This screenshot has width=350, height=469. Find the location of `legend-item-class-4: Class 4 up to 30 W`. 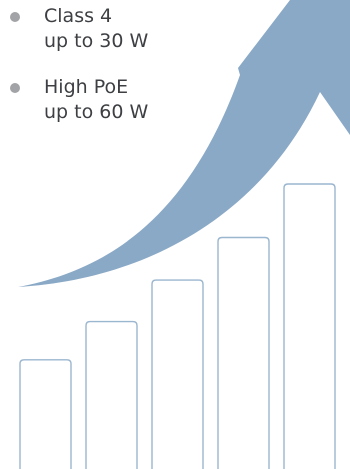

legend-item-class-4: Class 4 up to 30 W is located at coordinates (120, 26).